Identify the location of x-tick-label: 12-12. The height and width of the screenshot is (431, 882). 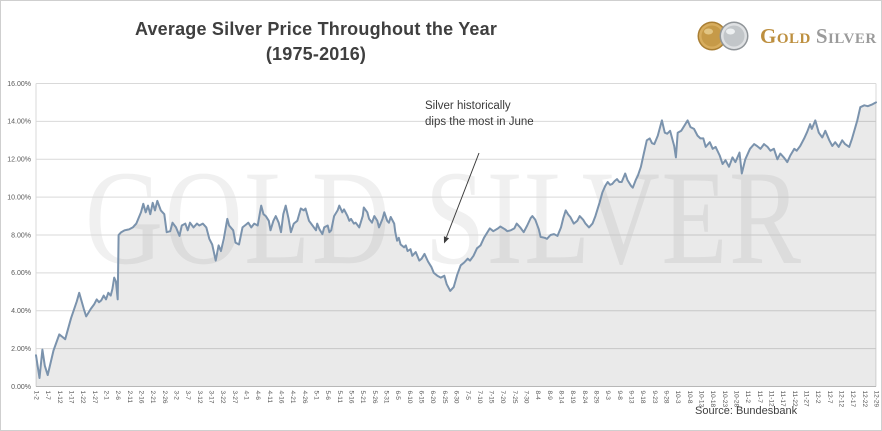
(841, 399).